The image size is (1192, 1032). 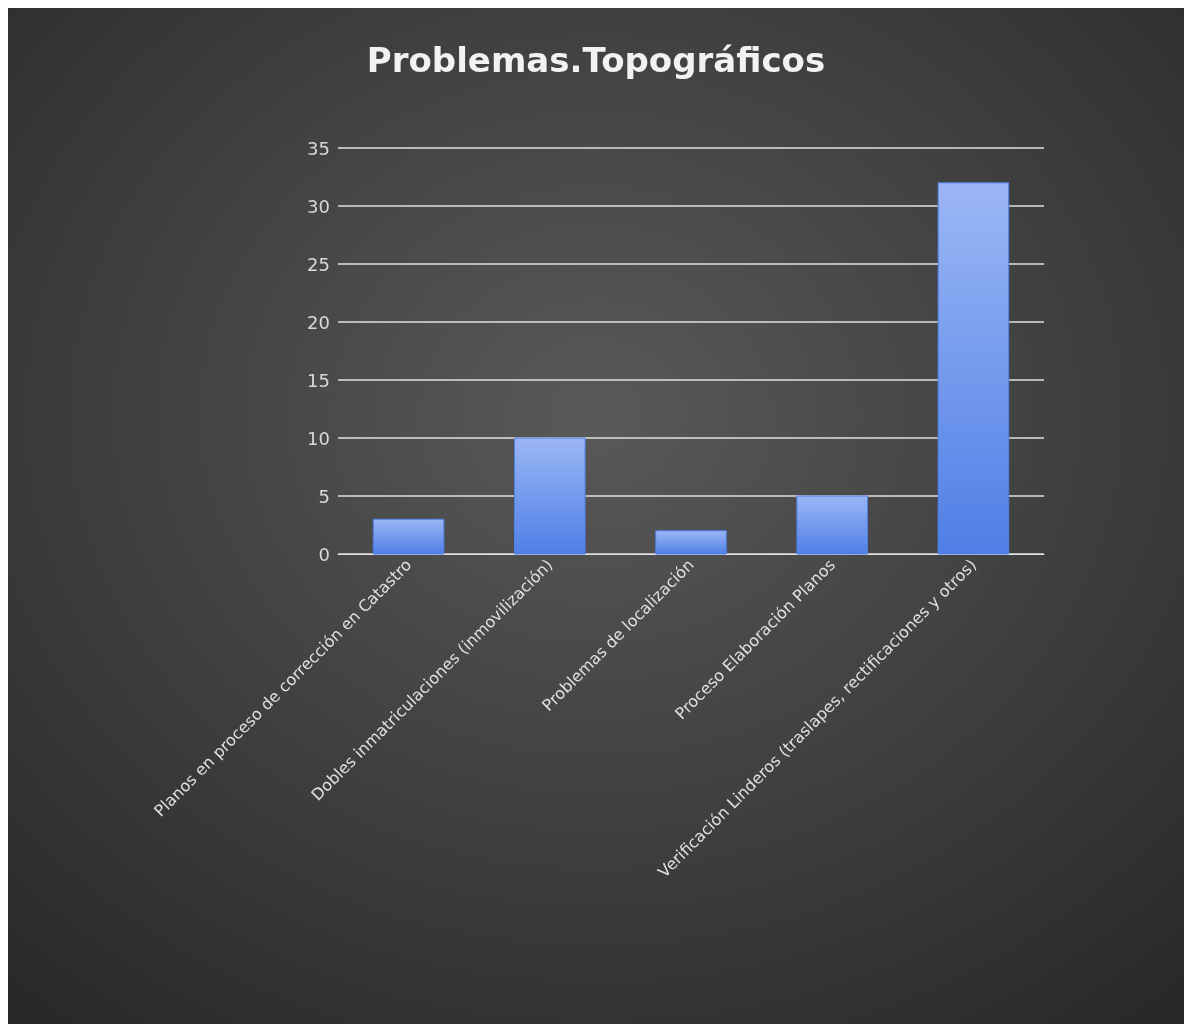 What do you see at coordinates (324, 496) in the screenshot?
I see `y-tick-label: 5` at bounding box center [324, 496].